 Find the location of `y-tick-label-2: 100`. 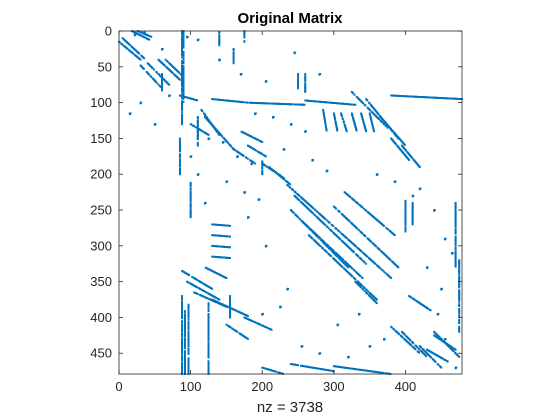

y-tick-label-2: 100 is located at coordinates (101, 102).